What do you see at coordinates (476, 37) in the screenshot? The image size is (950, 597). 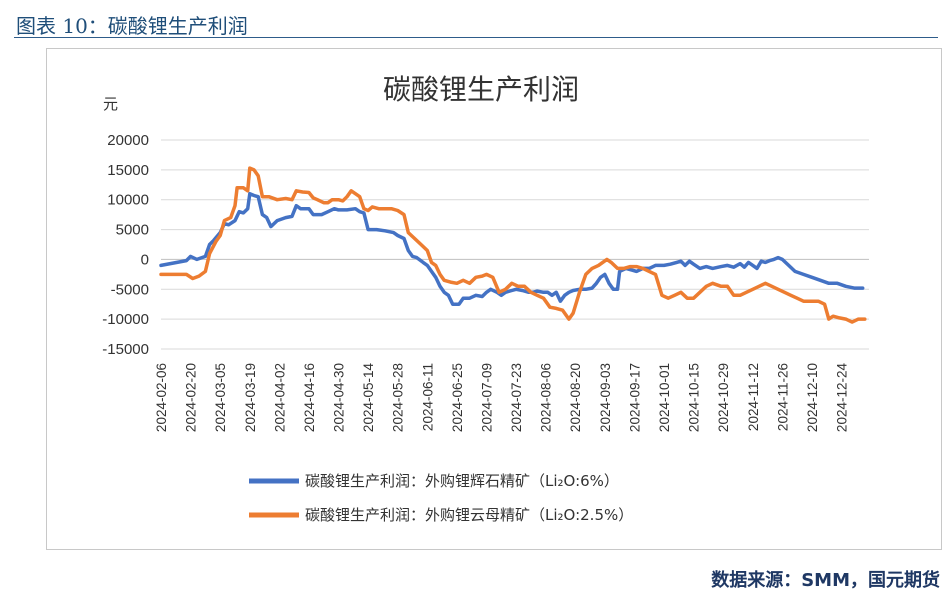 I see `top-divider` at bounding box center [476, 37].